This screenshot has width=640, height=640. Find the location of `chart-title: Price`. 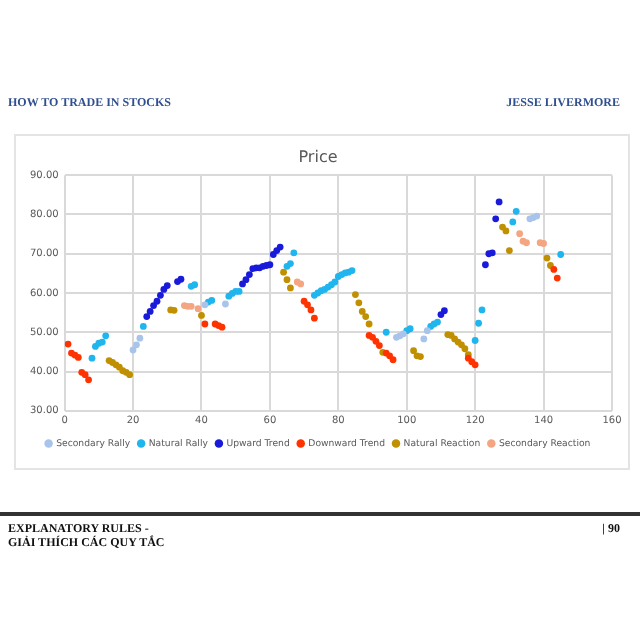

chart-title: Price is located at coordinates (318, 156).